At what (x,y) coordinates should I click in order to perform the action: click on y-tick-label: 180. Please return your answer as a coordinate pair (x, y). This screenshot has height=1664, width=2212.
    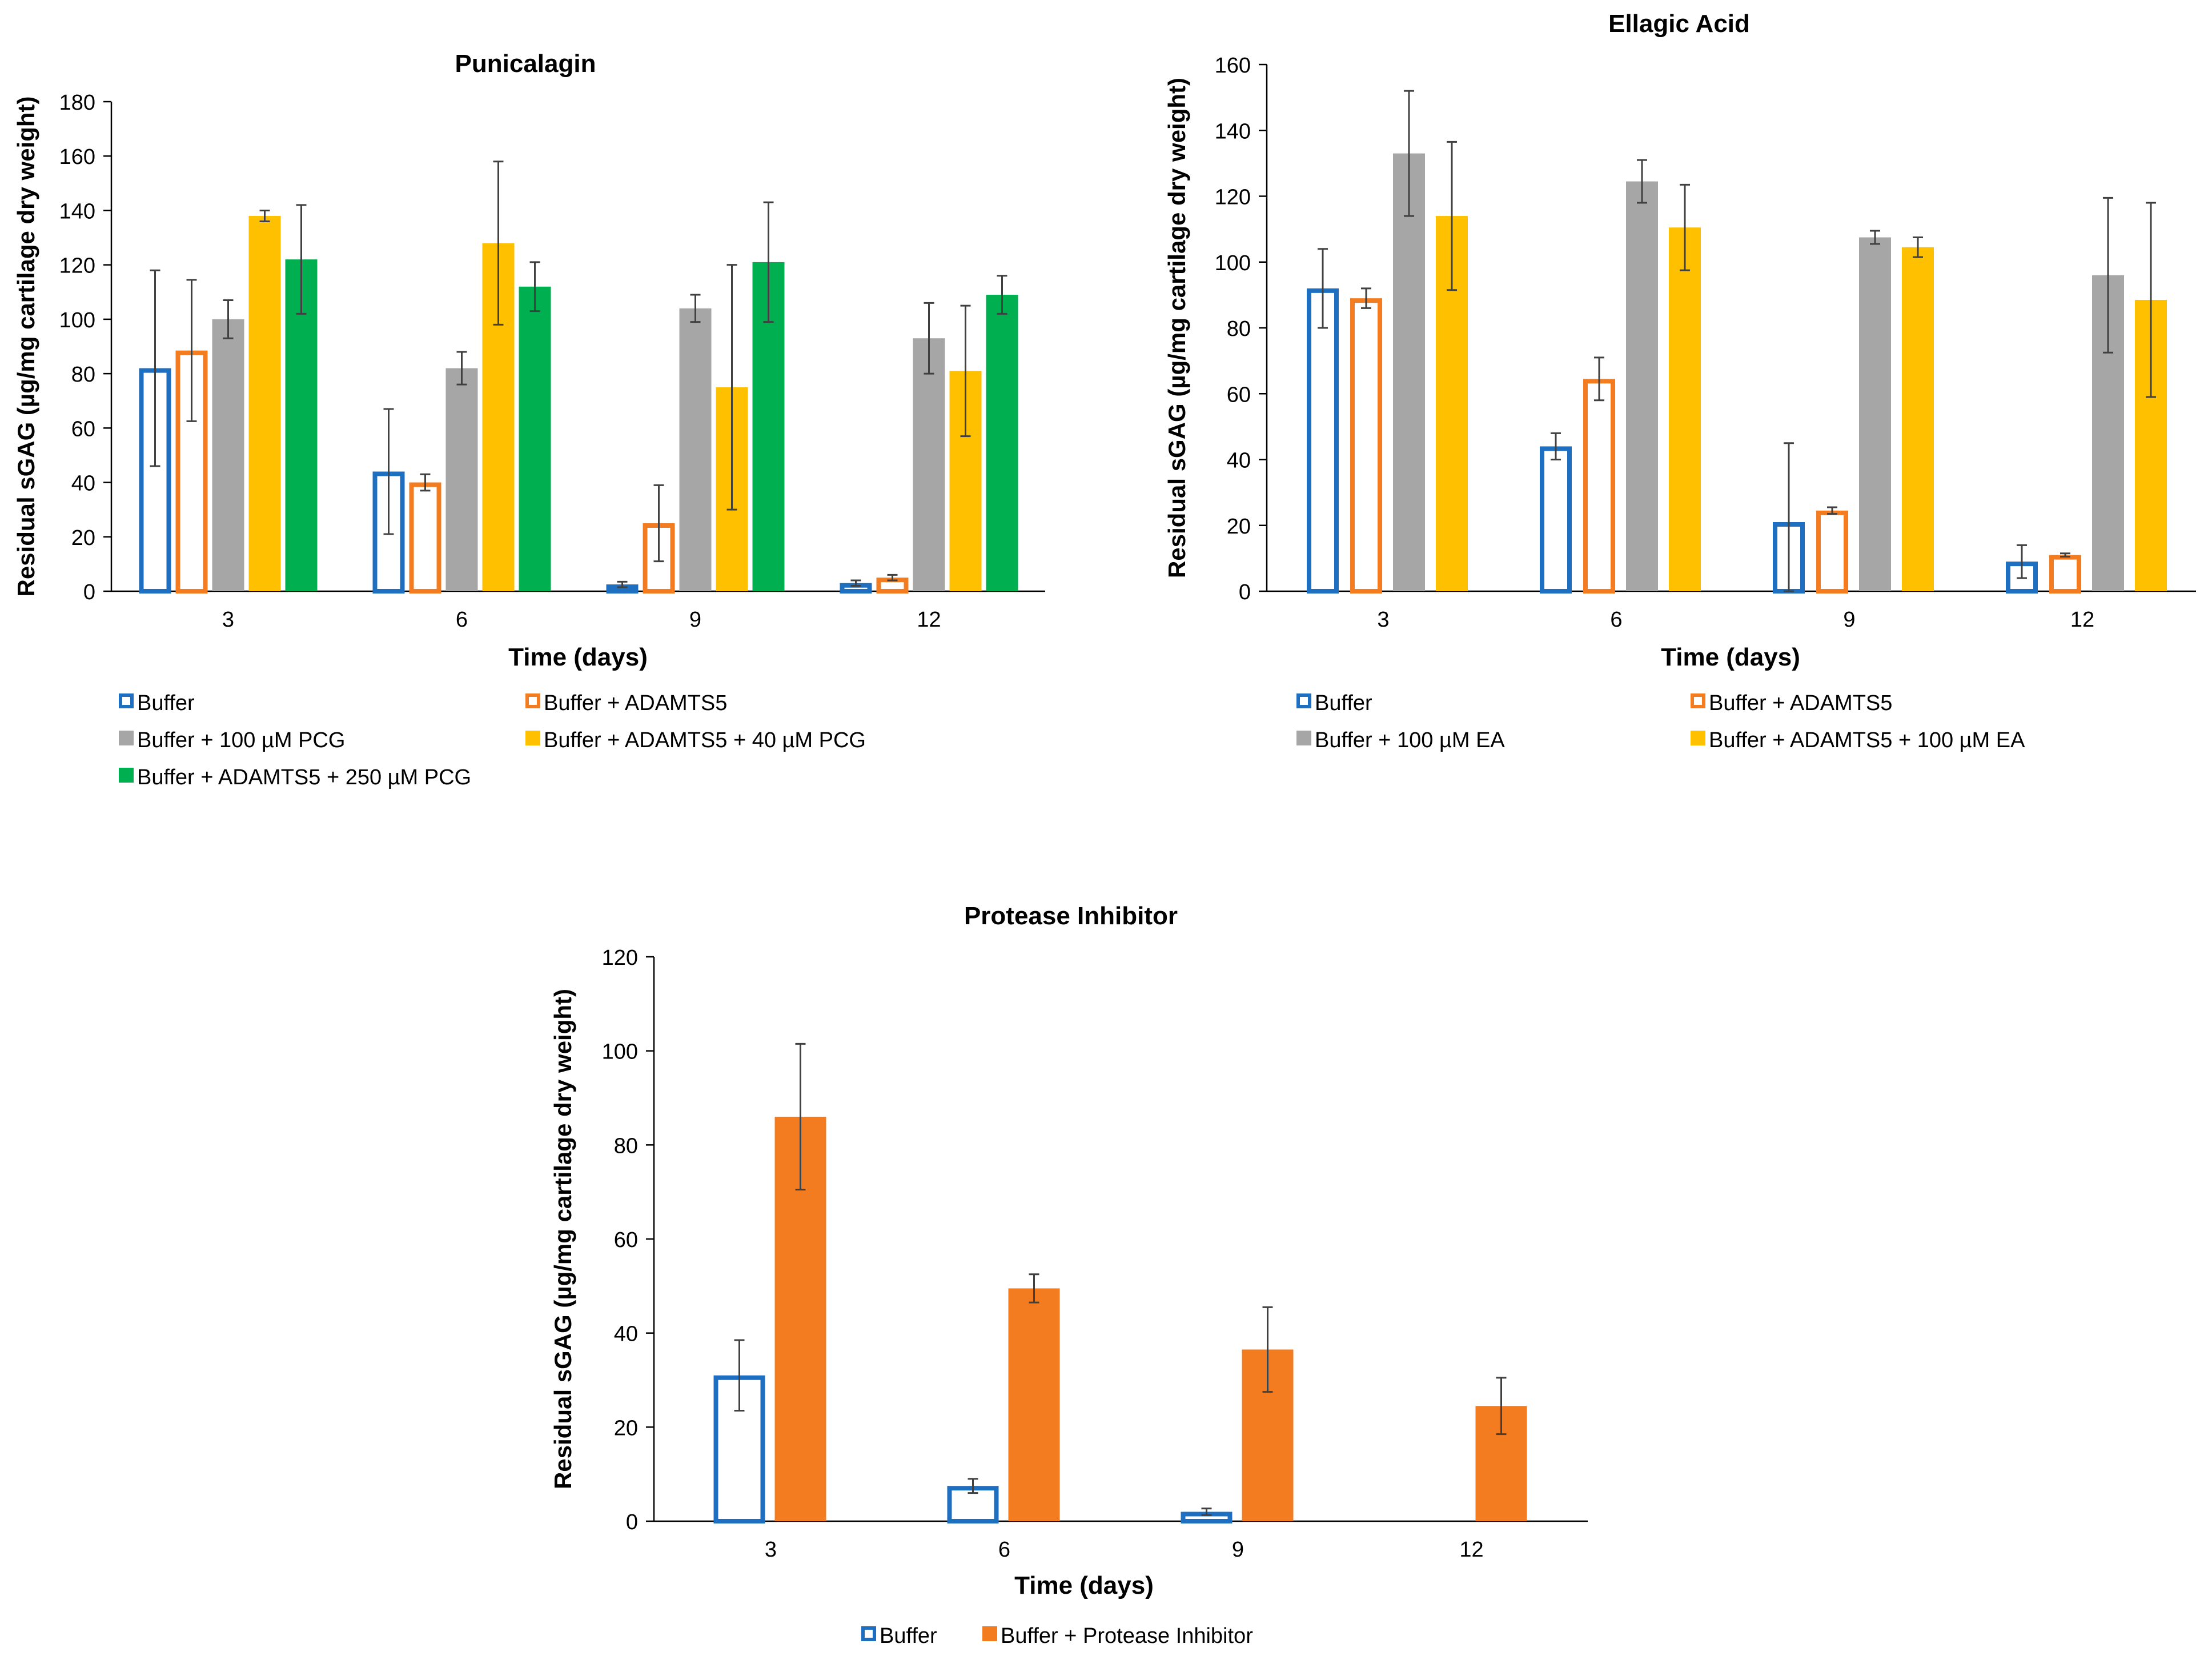
    Looking at the image, I should click on (77, 103).